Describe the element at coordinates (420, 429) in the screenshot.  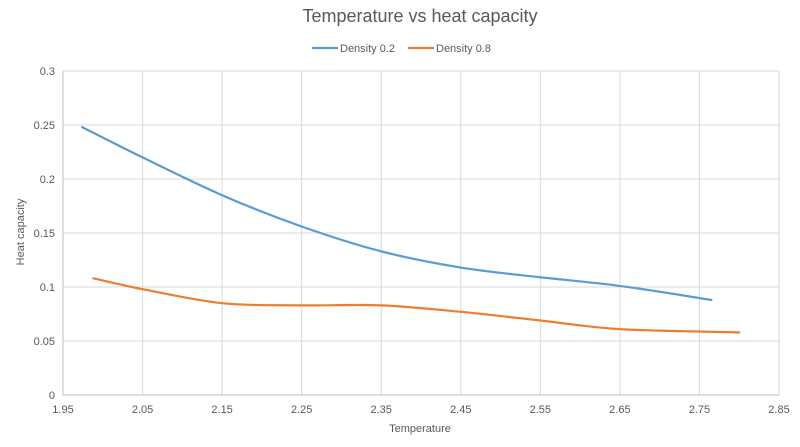
I see `x-axis-label: Temperature` at that location.